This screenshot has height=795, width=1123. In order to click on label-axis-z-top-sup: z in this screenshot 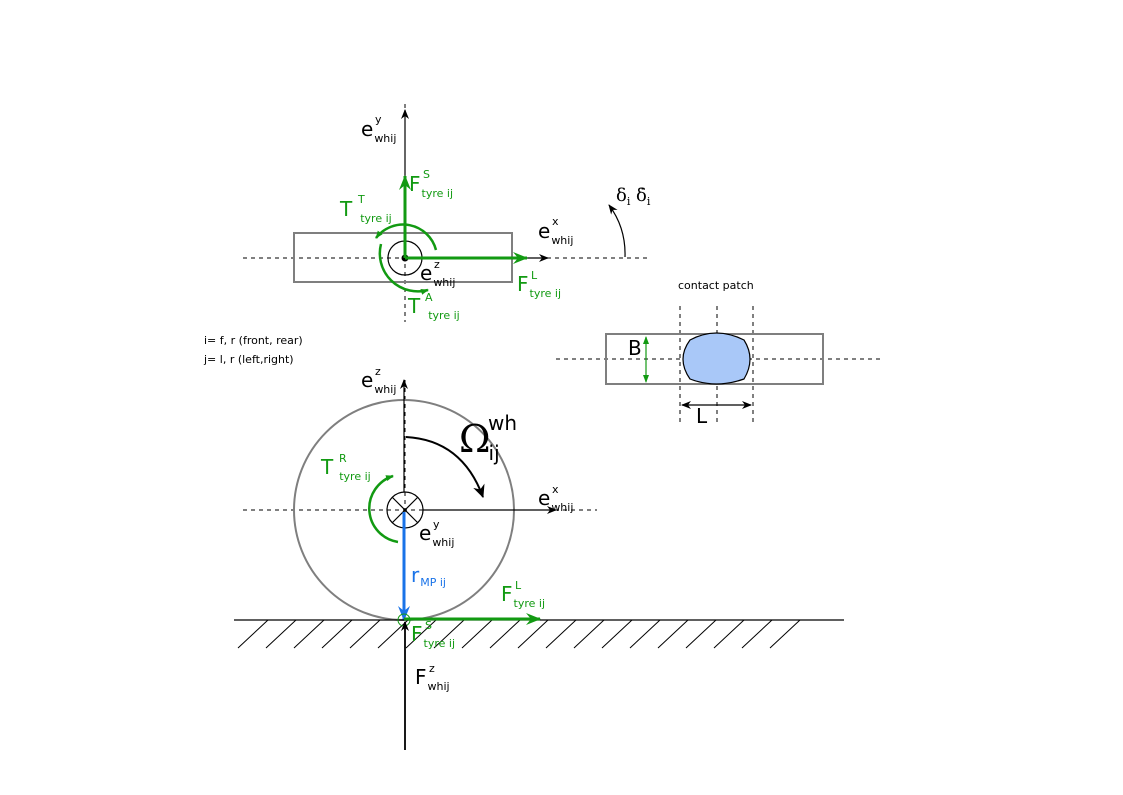, I will do `click(437, 264)`.